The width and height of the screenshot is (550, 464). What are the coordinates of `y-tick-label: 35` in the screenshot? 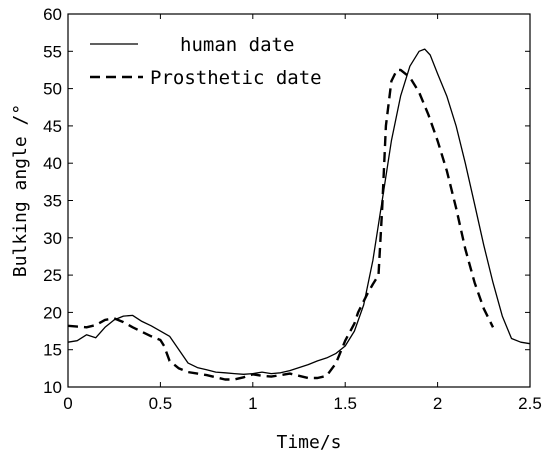 It's located at (52, 201).